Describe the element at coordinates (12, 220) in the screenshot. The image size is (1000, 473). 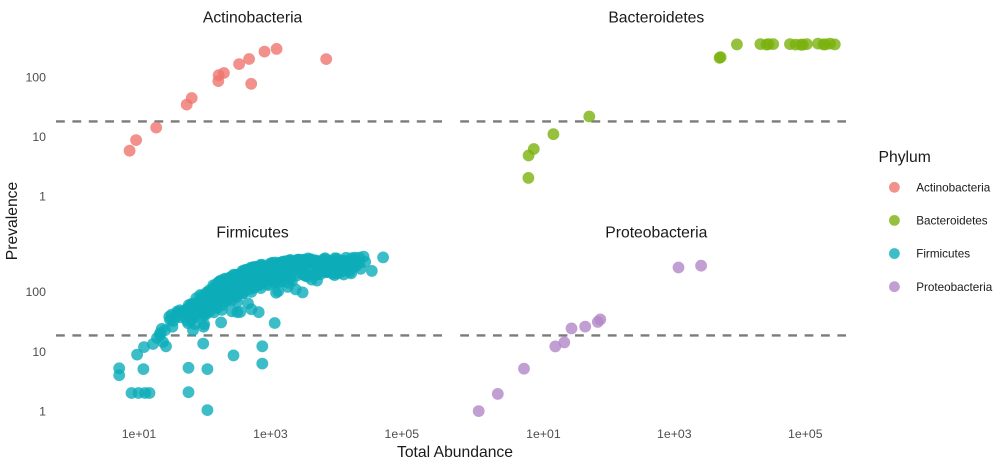
I see `svg-text: Prevalence` at that location.